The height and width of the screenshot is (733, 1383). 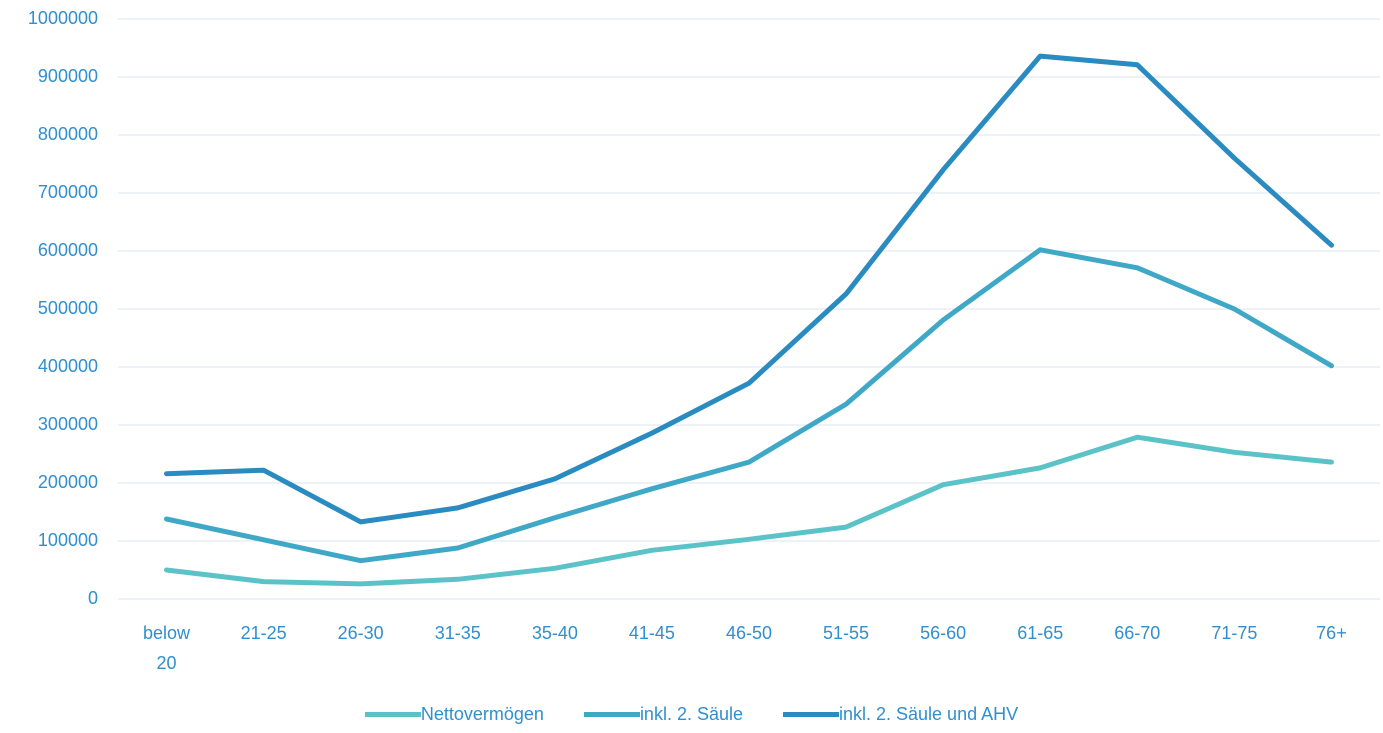 I want to click on y-tick-label: 600000, so click(x=68, y=250).